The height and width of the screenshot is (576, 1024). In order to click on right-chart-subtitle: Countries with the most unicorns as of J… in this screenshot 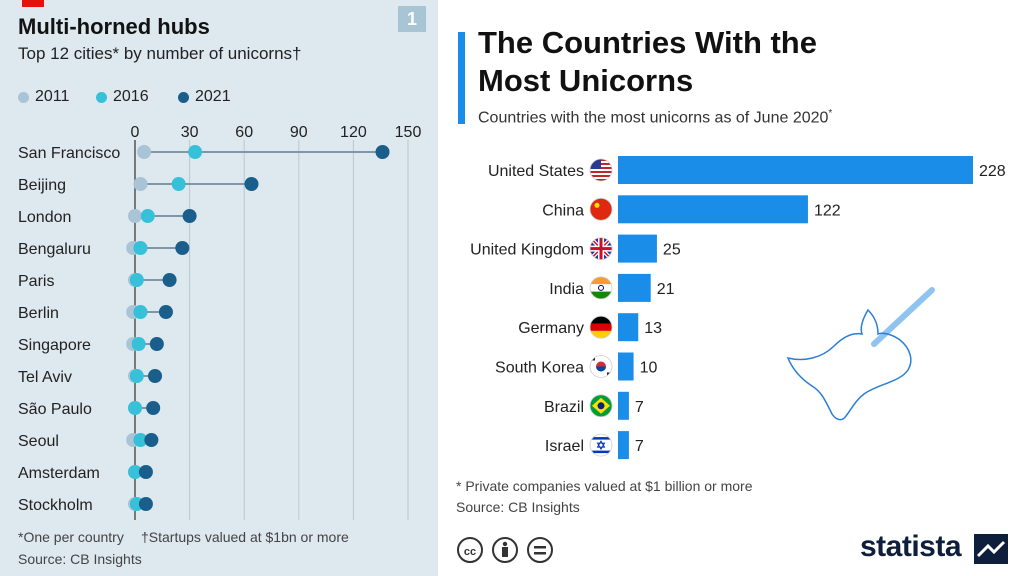, I will do `click(655, 117)`.